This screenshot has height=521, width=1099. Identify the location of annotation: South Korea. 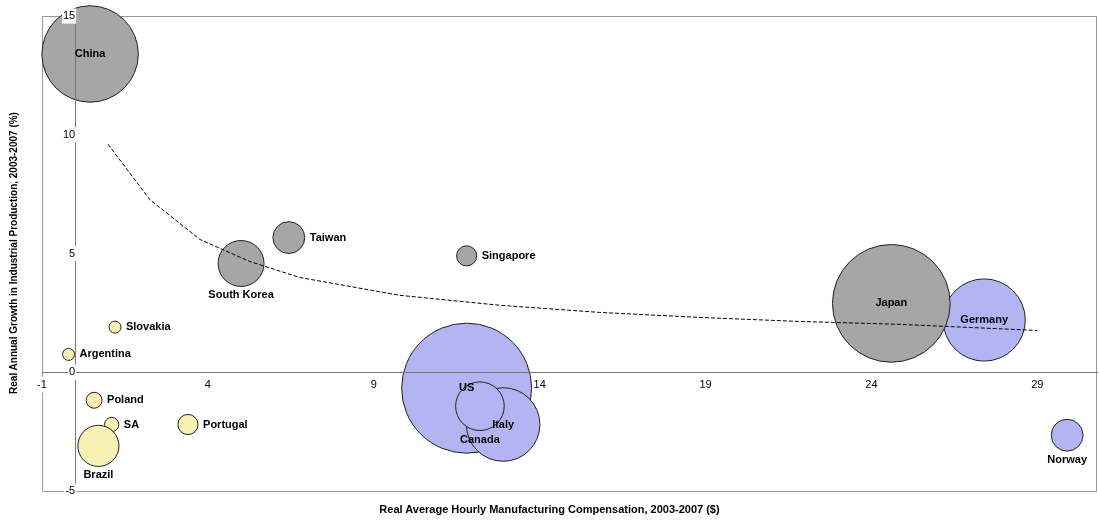
(241, 294).